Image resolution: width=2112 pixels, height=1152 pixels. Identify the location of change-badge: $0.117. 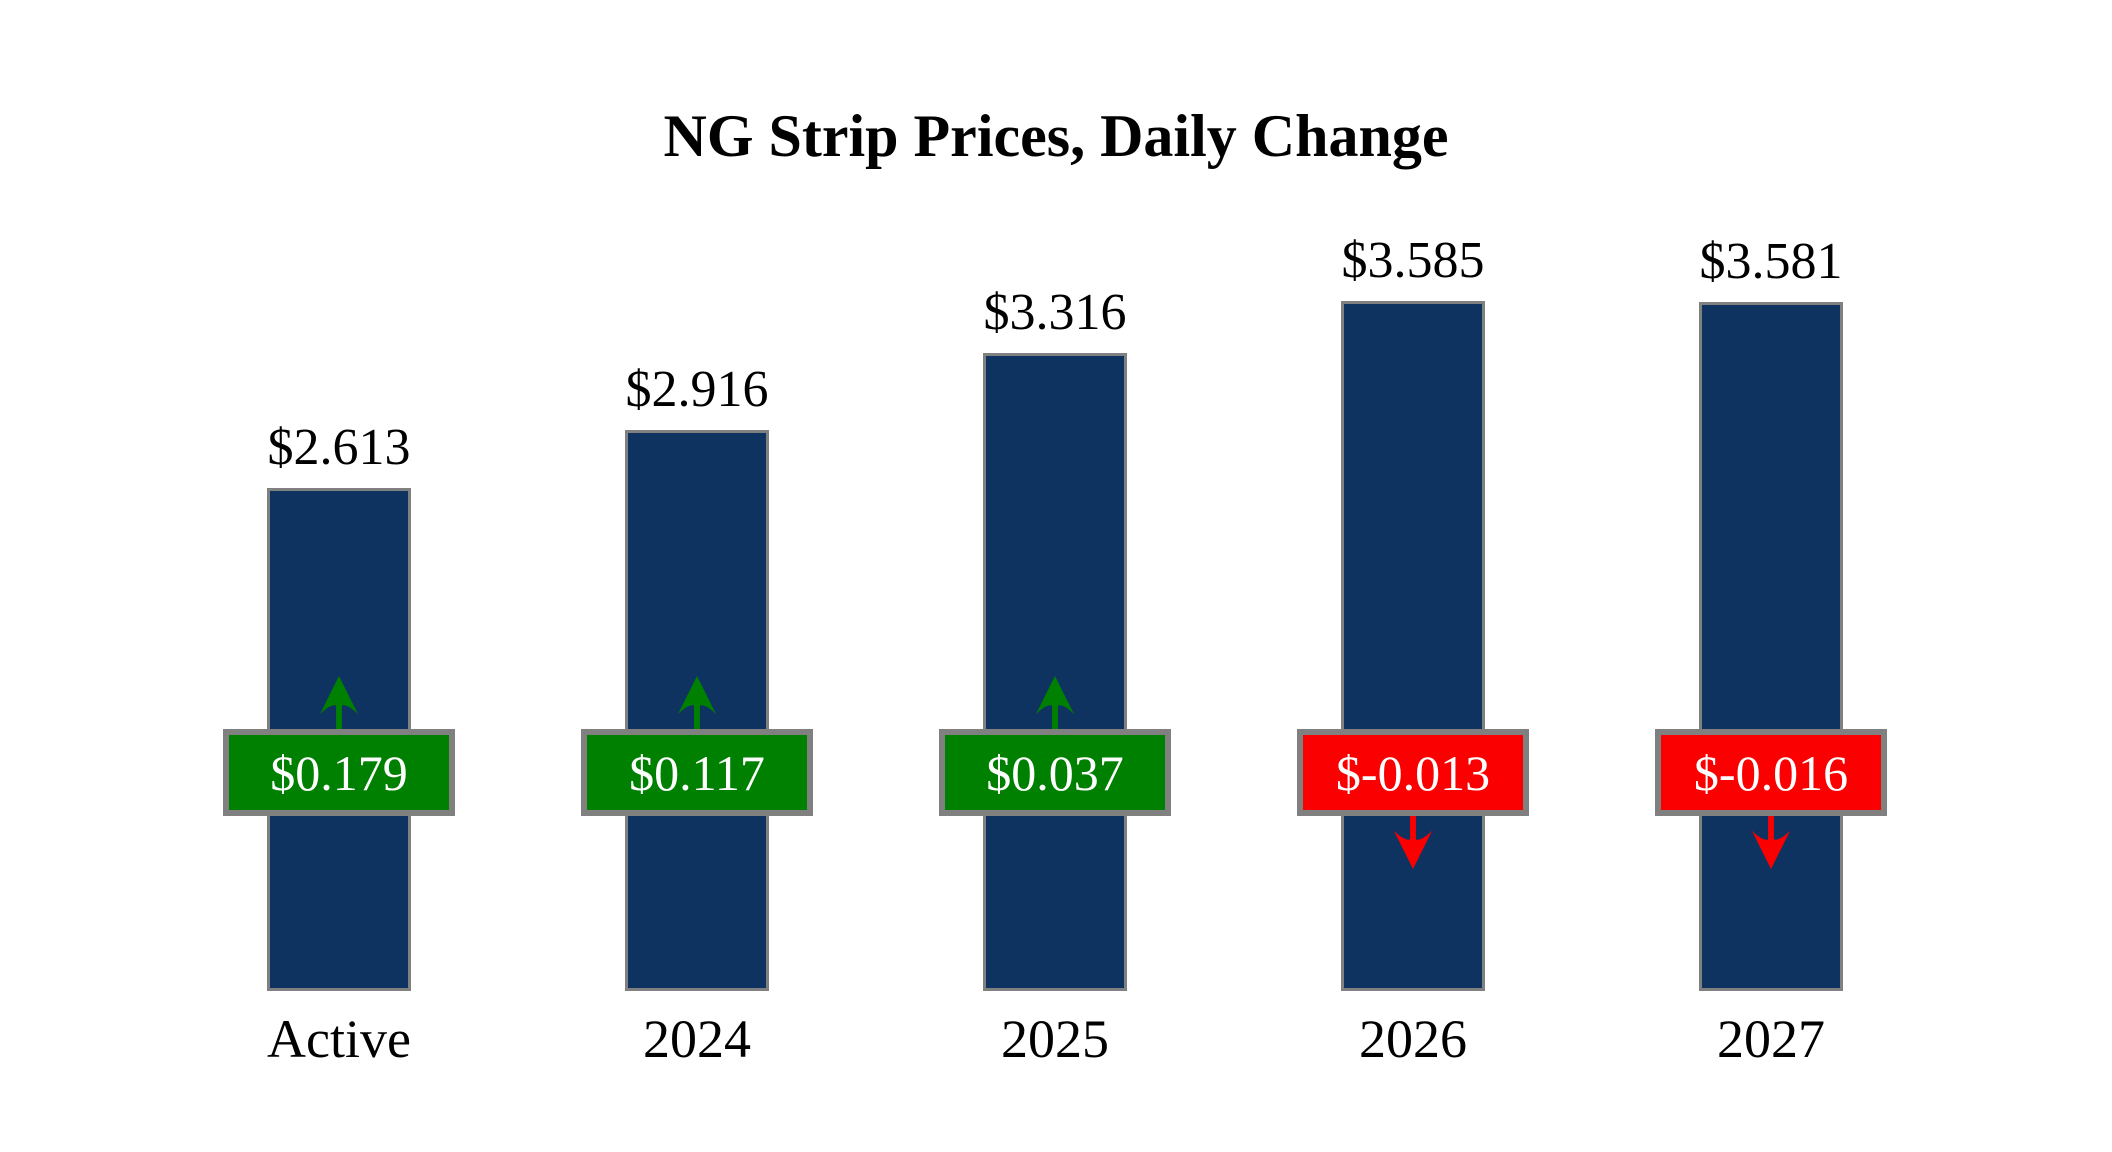
(697, 772).